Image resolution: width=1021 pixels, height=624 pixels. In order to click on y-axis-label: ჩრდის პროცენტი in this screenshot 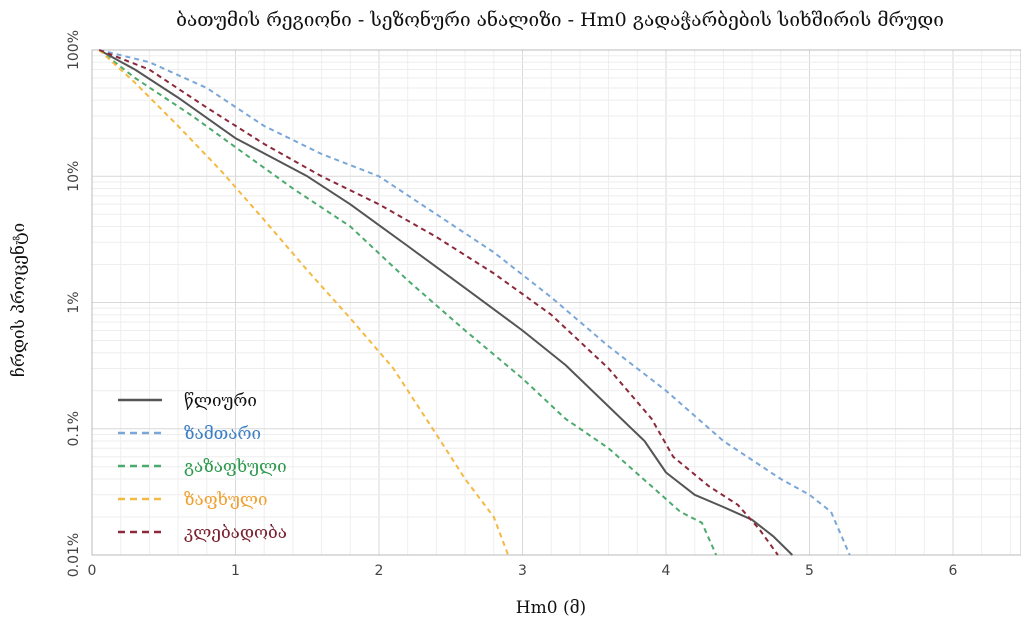, I will do `click(19, 300)`.